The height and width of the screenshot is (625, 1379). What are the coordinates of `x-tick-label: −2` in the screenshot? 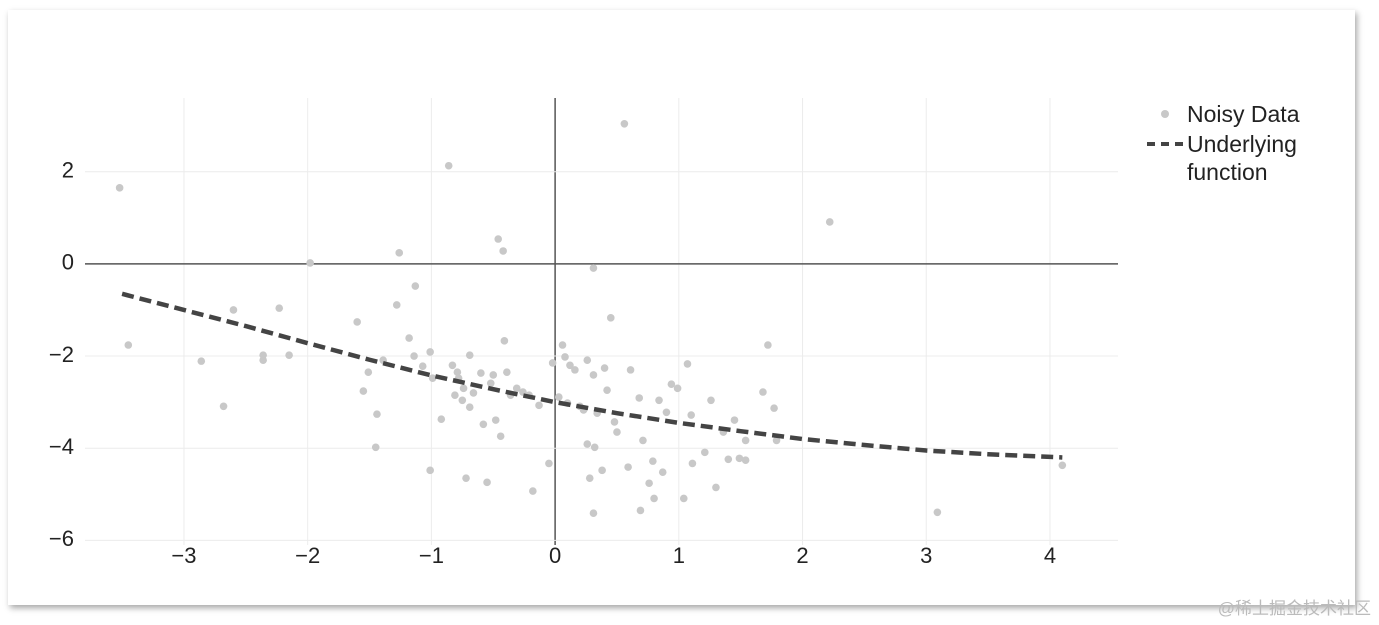 It's located at (307, 555).